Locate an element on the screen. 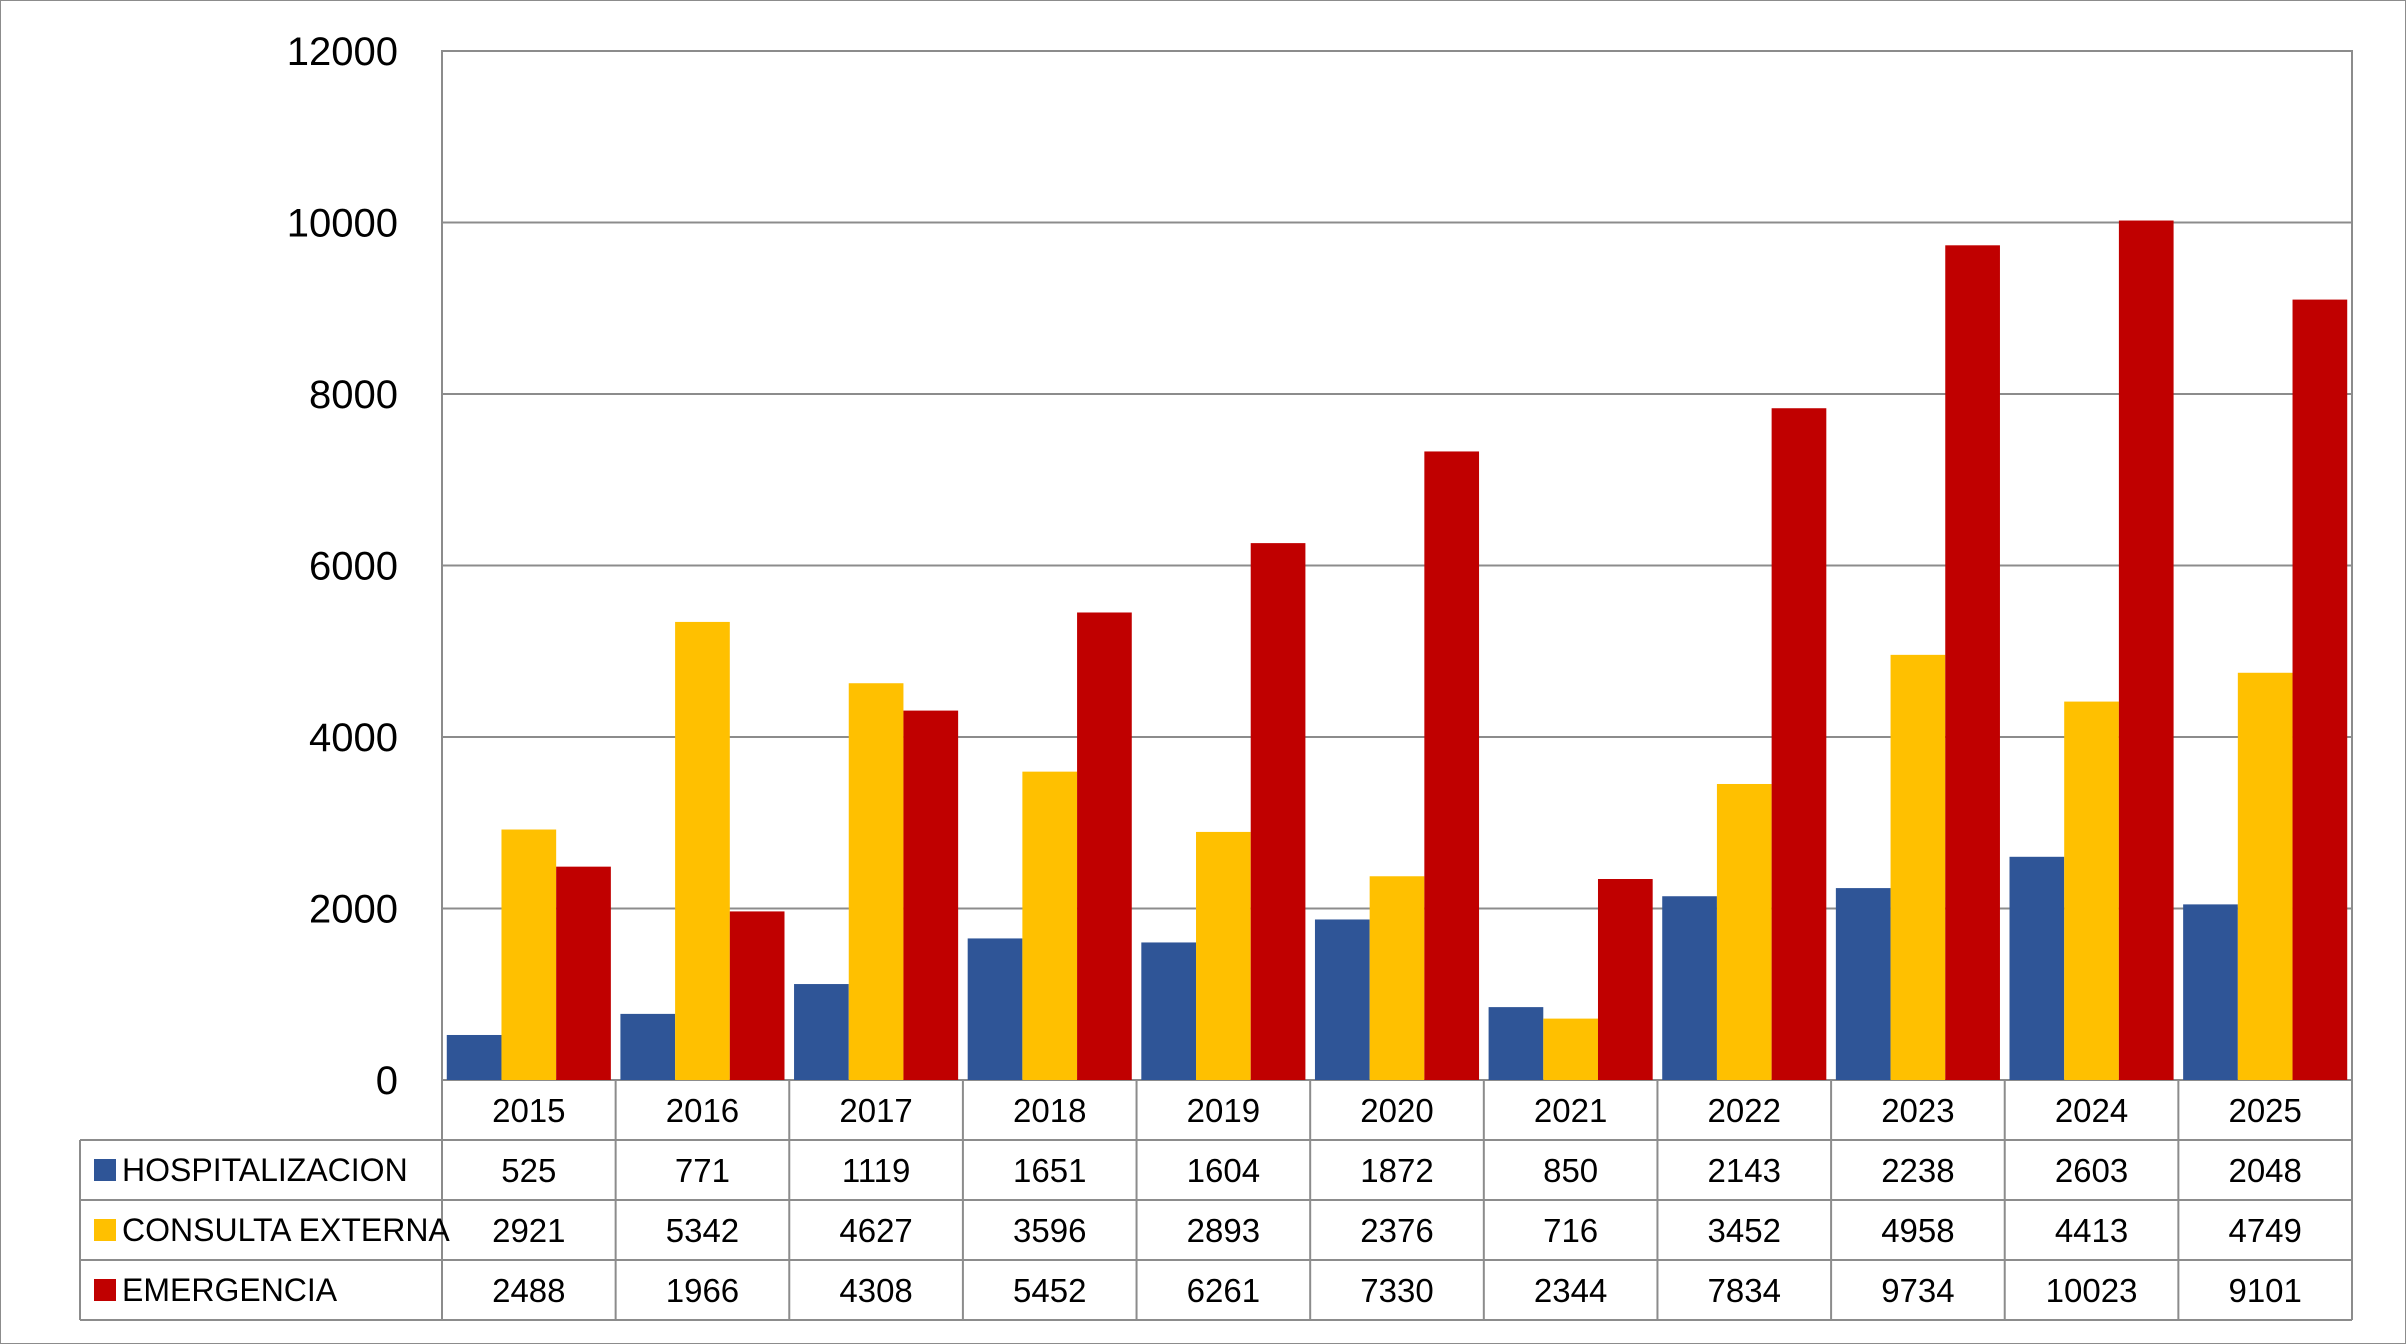 This screenshot has width=2406, height=1344. bar-emergencia-2018 is located at coordinates (1104, 846).